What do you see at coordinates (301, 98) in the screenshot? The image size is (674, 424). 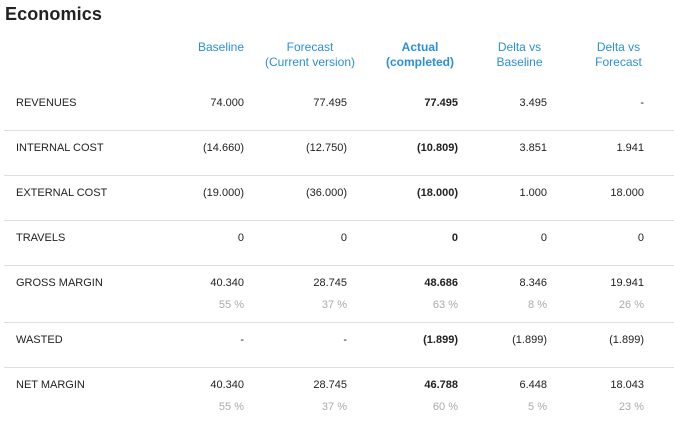 I see `cell-forecast: 77.495` at bounding box center [301, 98].